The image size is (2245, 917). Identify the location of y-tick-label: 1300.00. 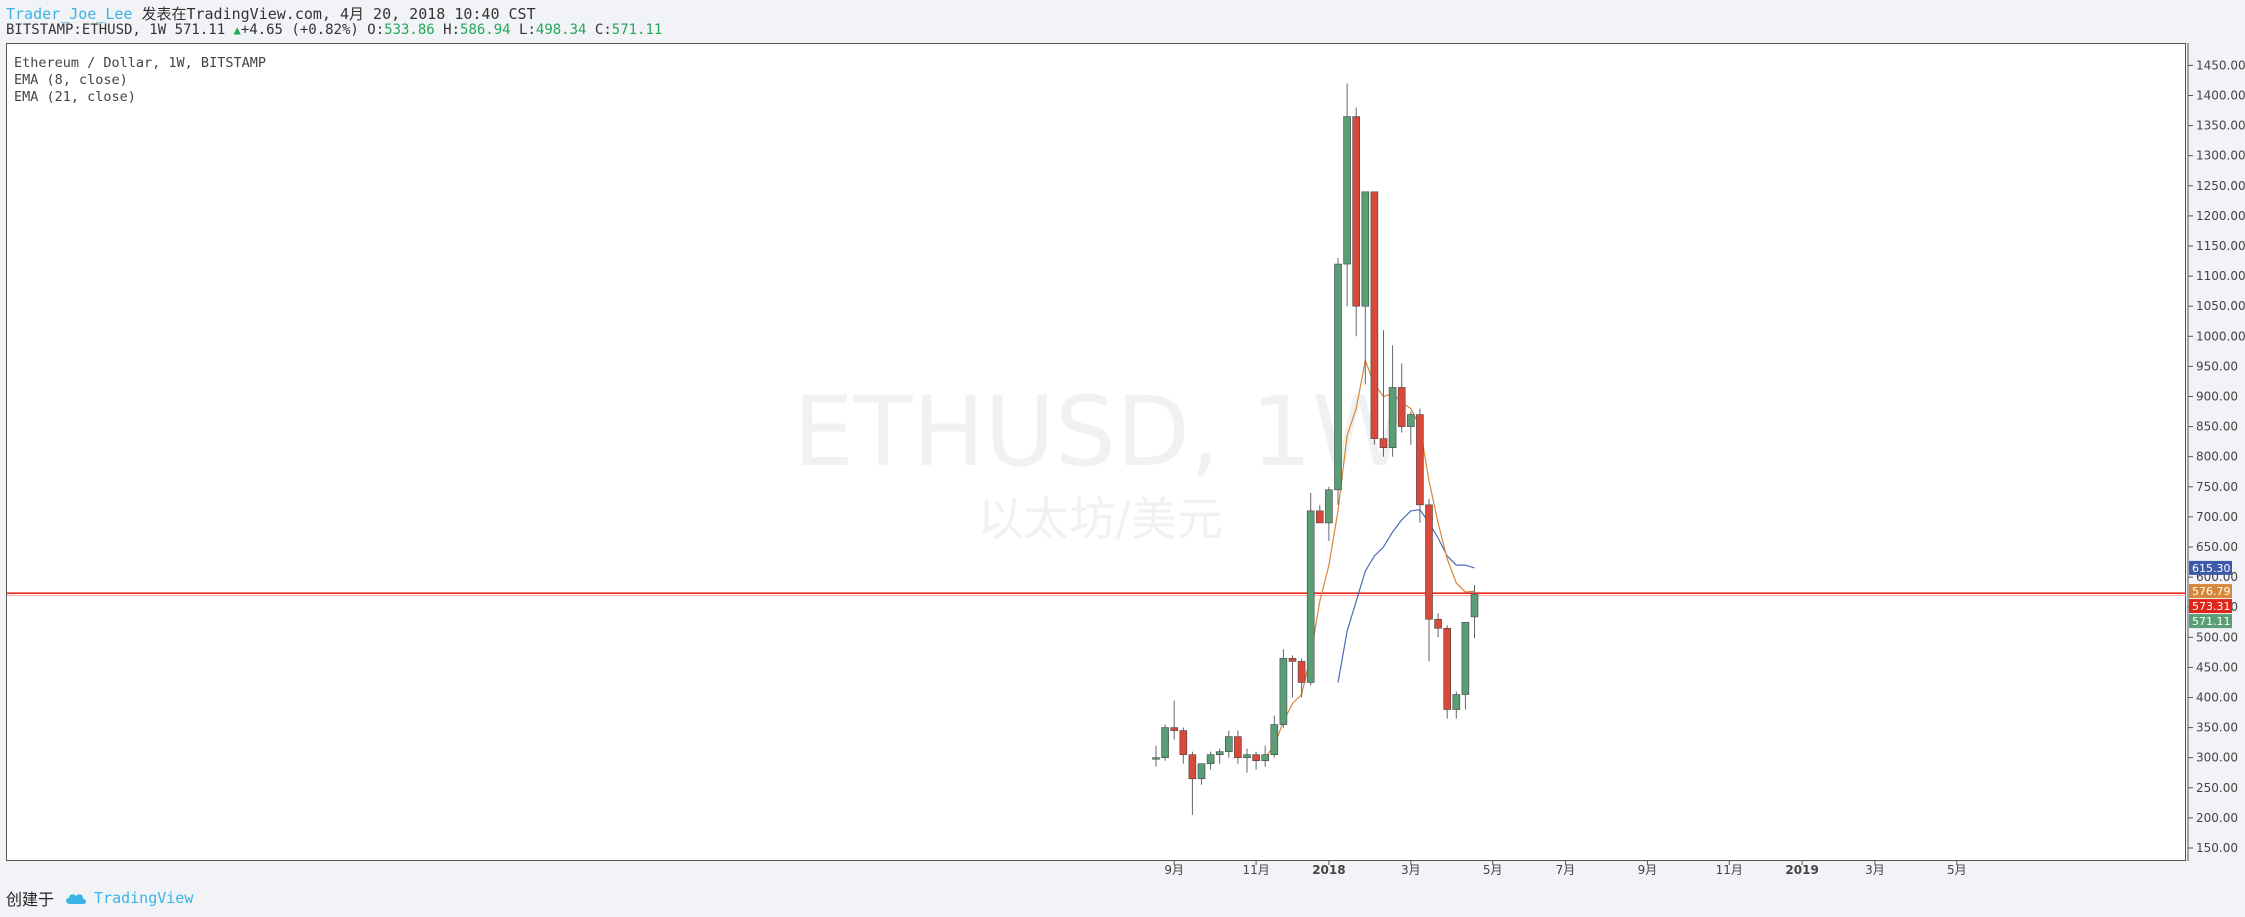
(2220, 156).